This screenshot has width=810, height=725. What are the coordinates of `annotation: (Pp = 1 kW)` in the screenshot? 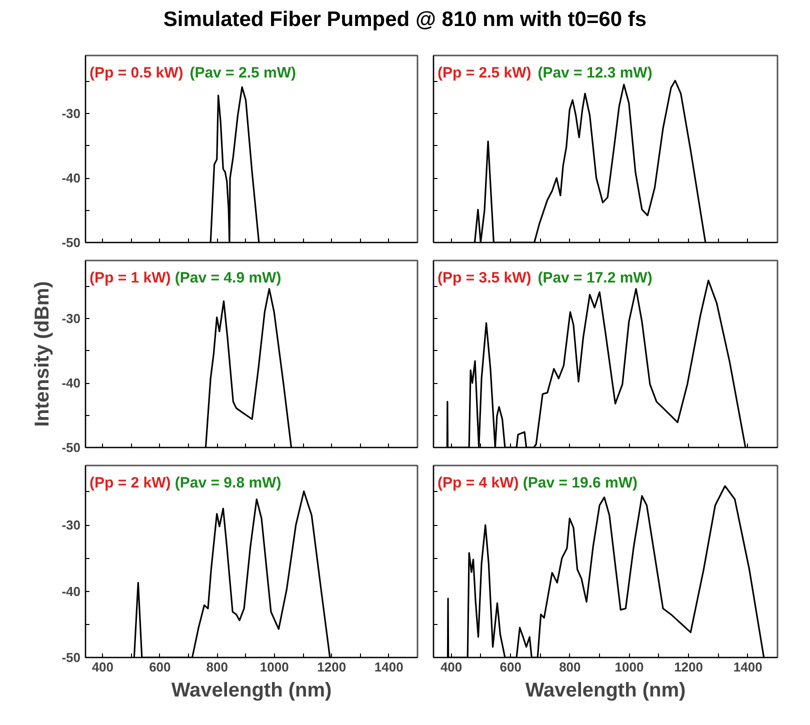 It's located at (130, 278).